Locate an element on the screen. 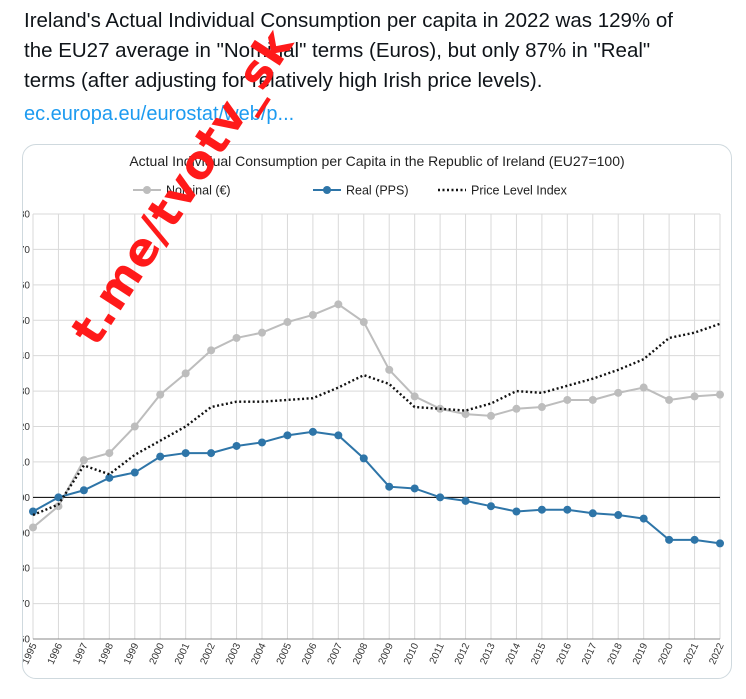 The height and width of the screenshot is (699, 746). x-tick-label: 2022 is located at coordinates (717, 653).